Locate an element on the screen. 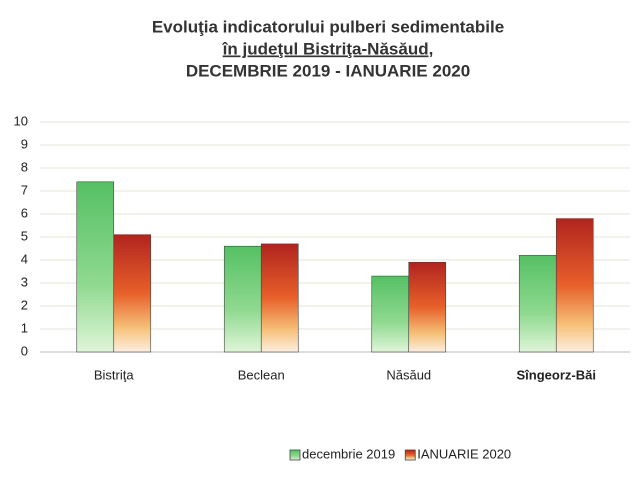 This screenshot has height=480, width=639. title-line: în judeţul Bistriţa-Năsăud, is located at coordinates (328, 48).